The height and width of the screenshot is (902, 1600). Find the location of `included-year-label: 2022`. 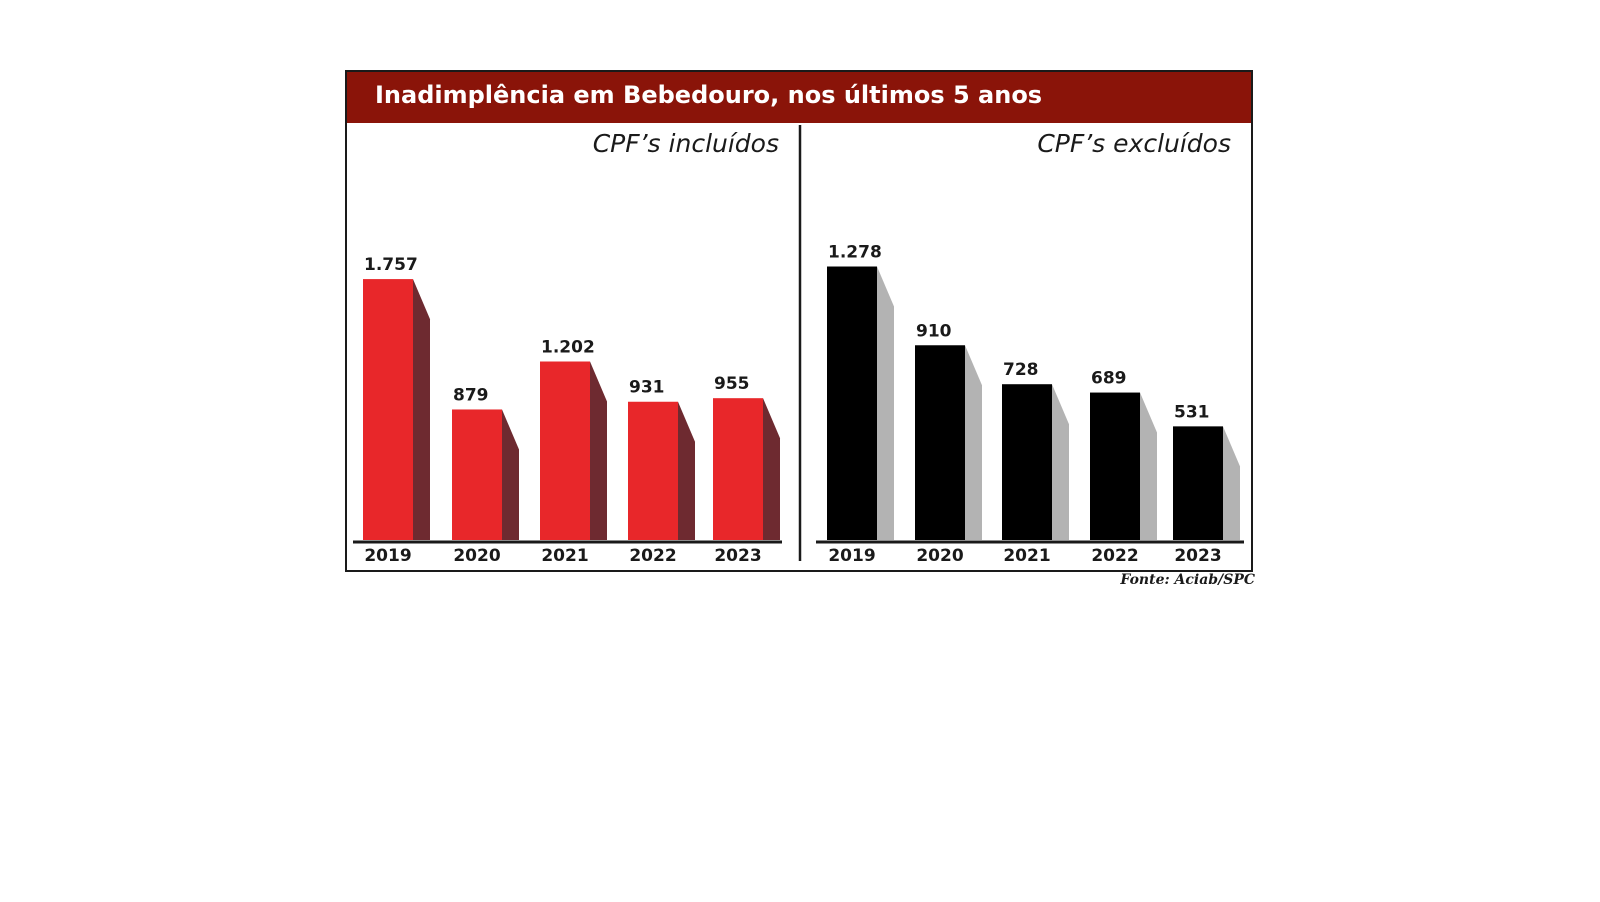

included-year-label: 2022 is located at coordinates (652, 556).